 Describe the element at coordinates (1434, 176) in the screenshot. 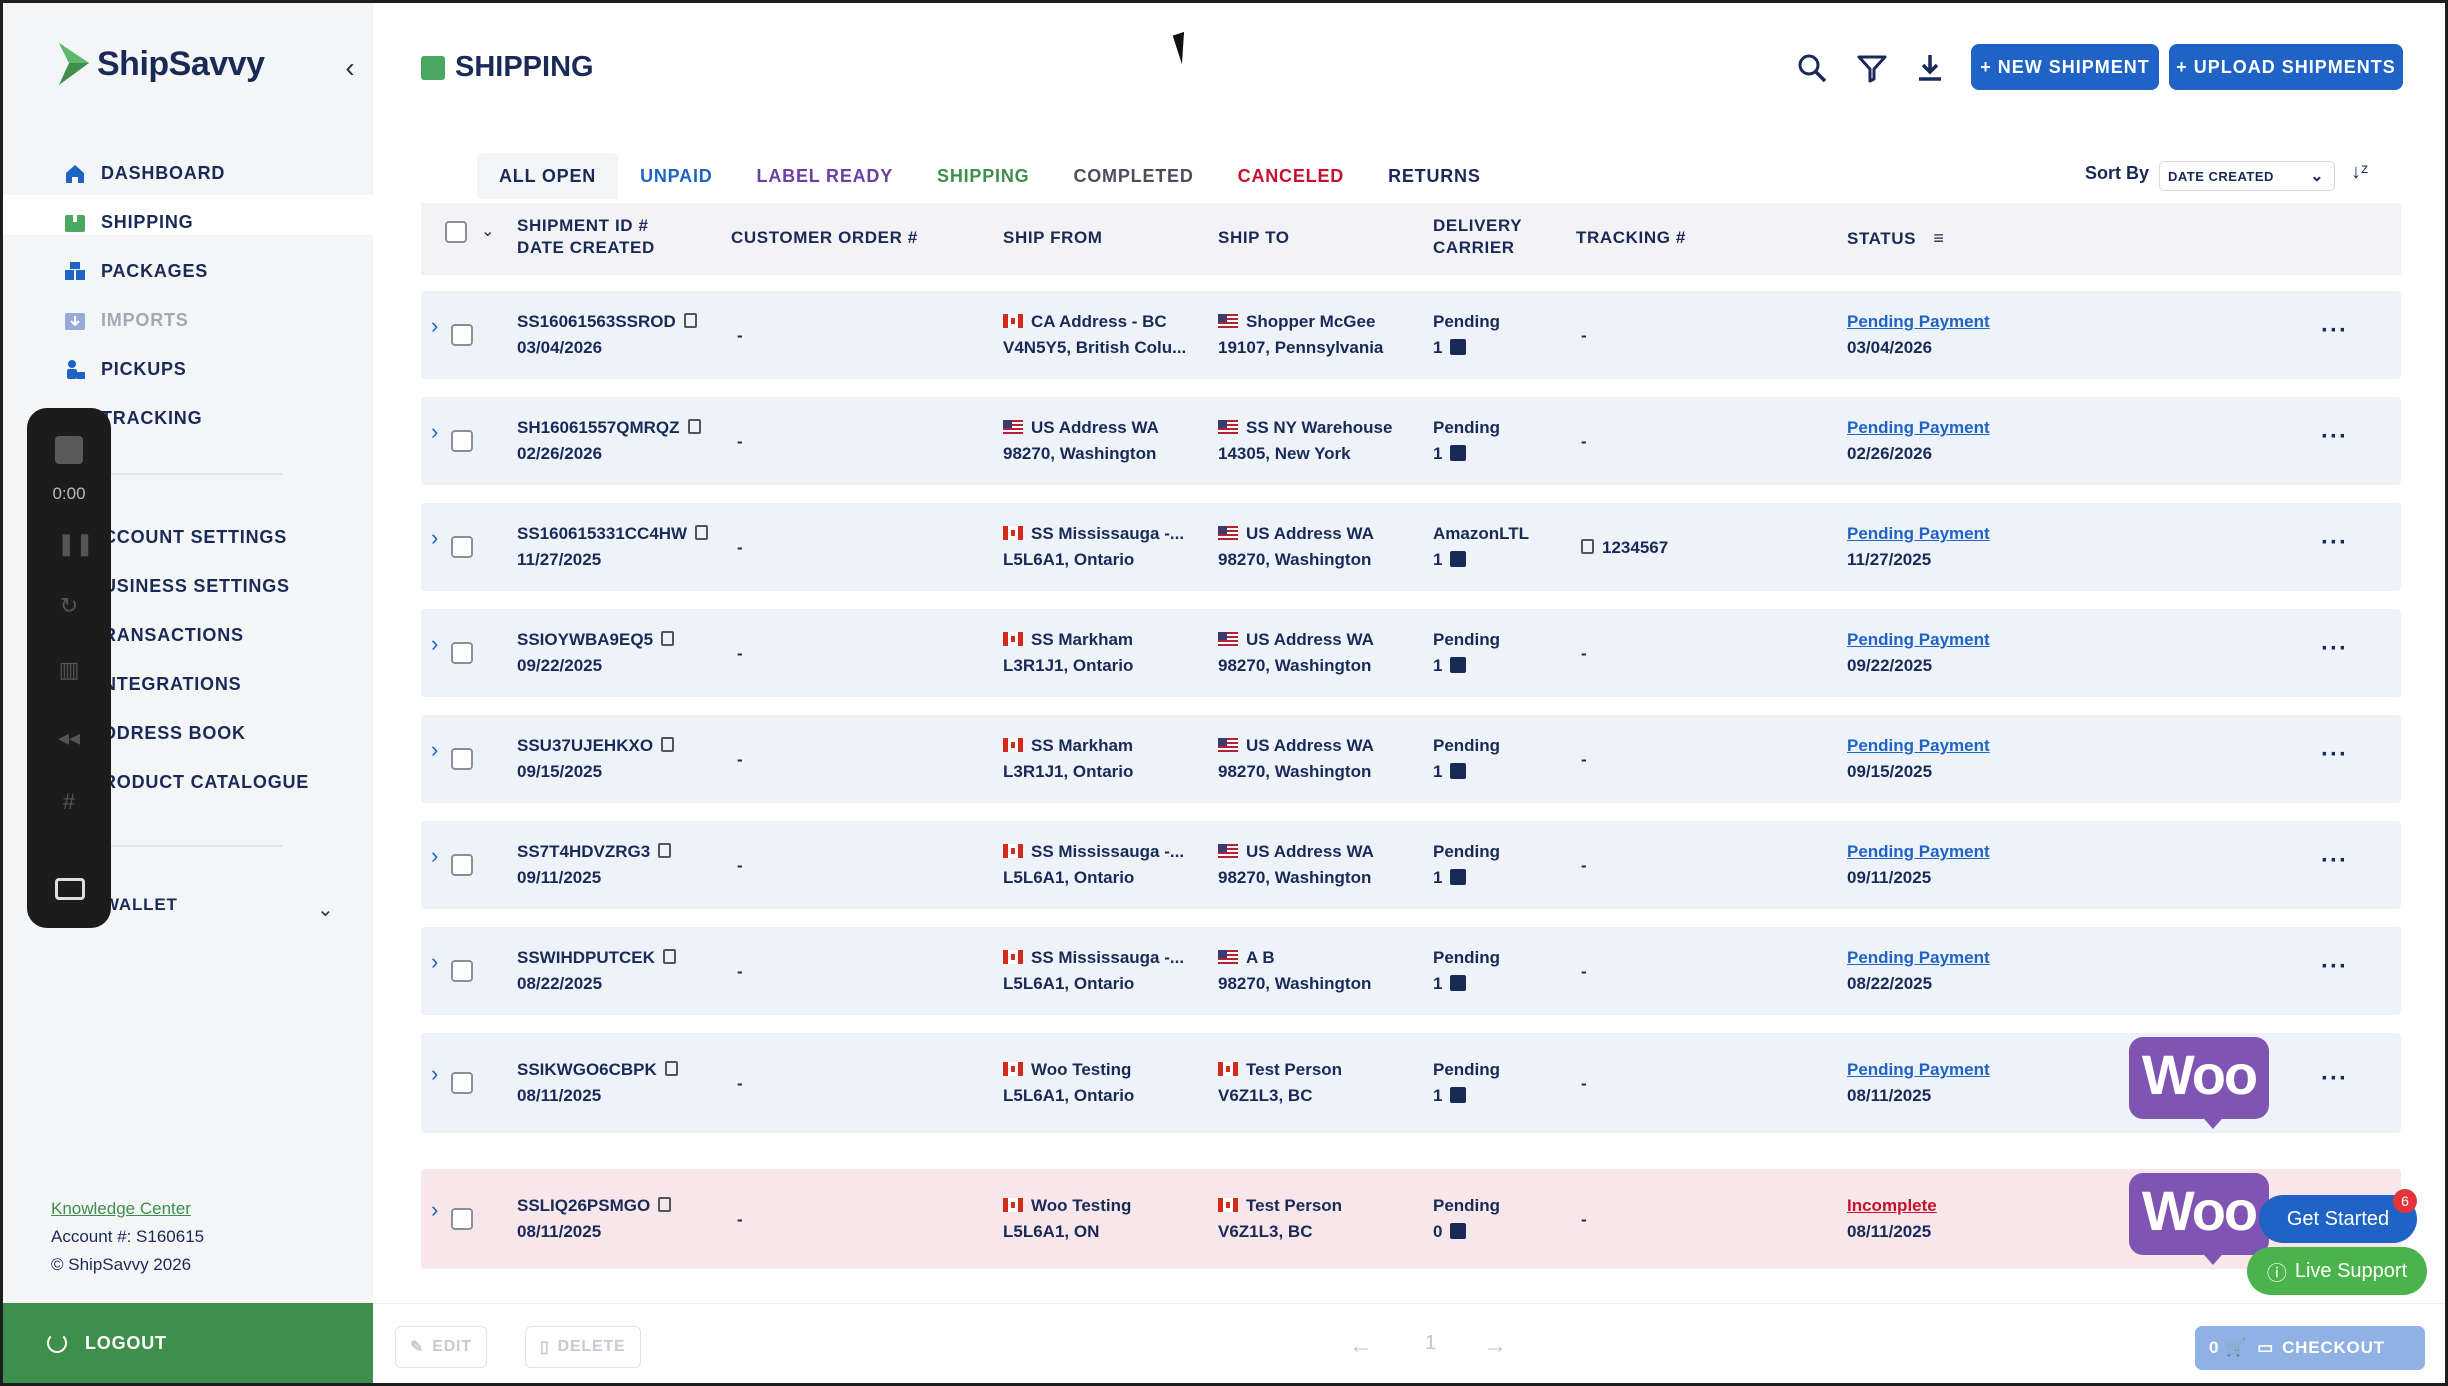

I see `tab-returns: RETURNS` at that location.